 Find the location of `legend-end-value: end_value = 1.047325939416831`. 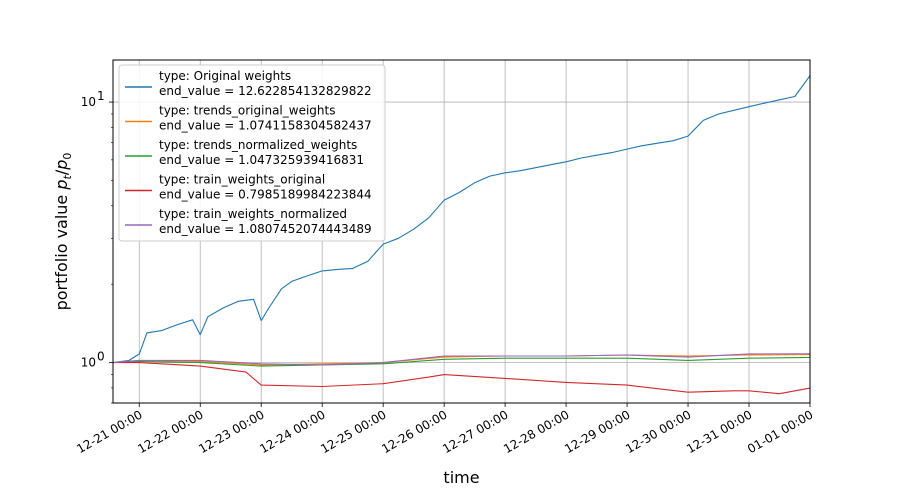

legend-end-value: end_value = 1.047325939416831 is located at coordinates (261, 160).